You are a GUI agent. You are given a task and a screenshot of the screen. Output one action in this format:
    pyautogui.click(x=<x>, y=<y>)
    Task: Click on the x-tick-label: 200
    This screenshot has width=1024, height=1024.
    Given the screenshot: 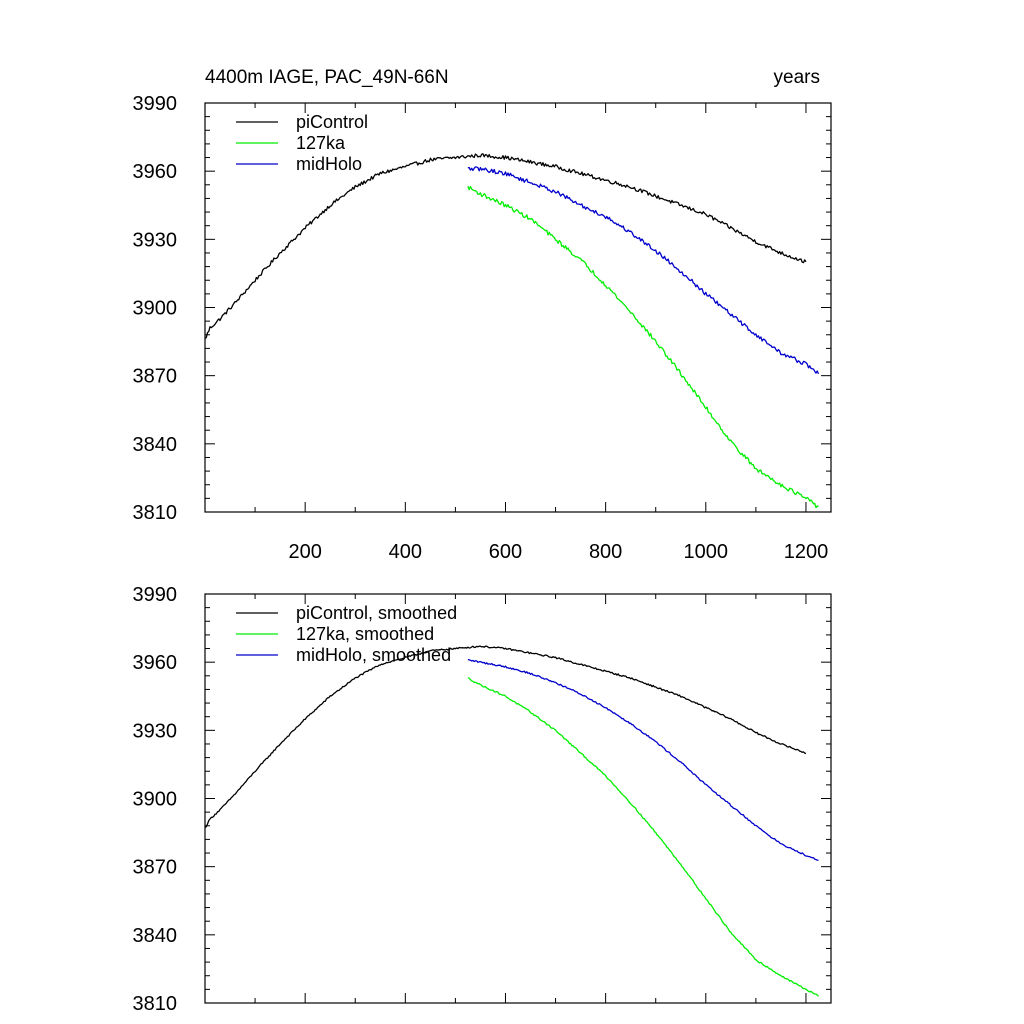 What is the action you would take?
    pyautogui.click(x=304, y=552)
    